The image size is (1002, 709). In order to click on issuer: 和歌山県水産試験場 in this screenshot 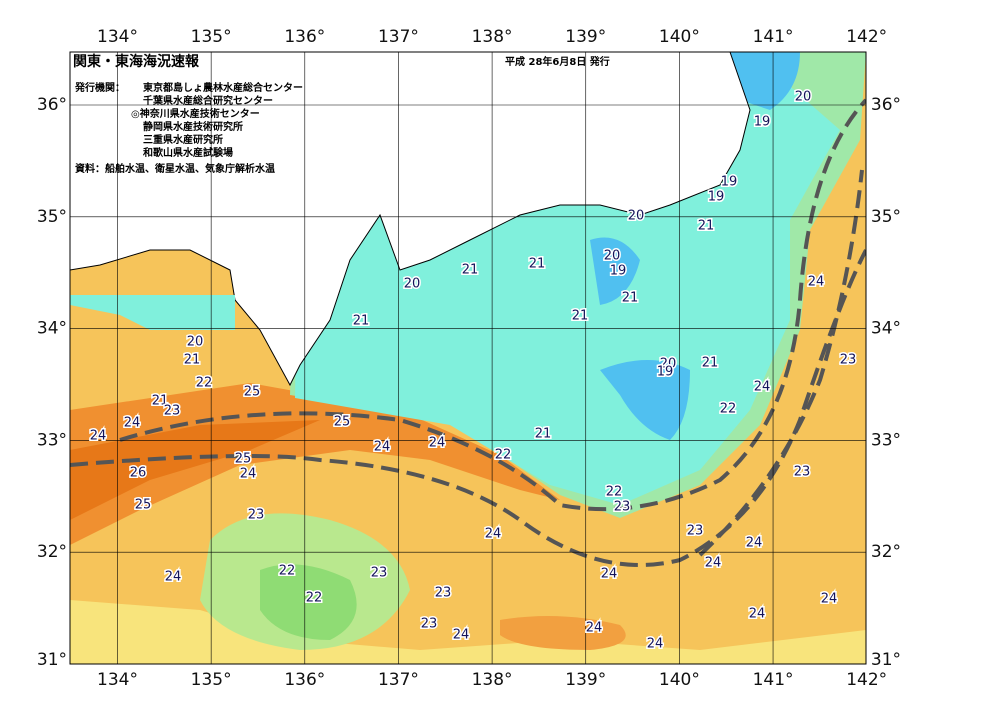, I will do `click(187, 152)`.